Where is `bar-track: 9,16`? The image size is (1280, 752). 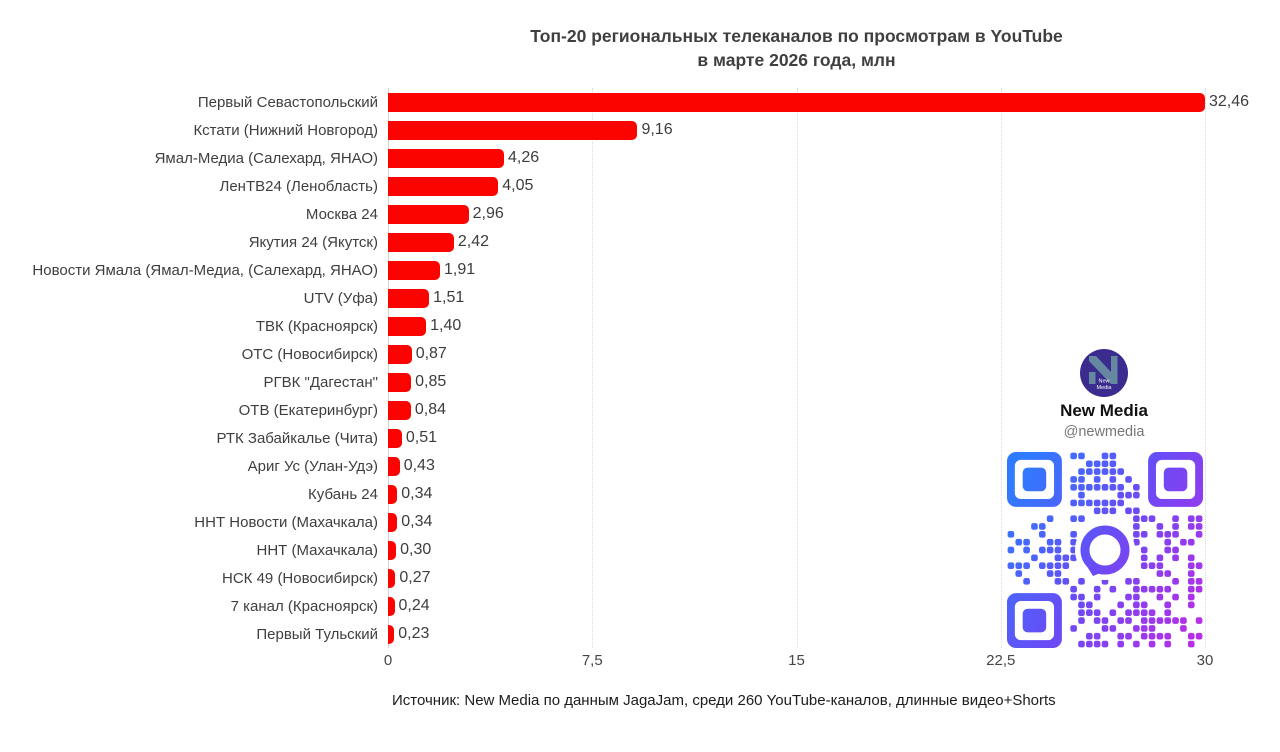
bar-track: 9,16 is located at coordinates (796, 130).